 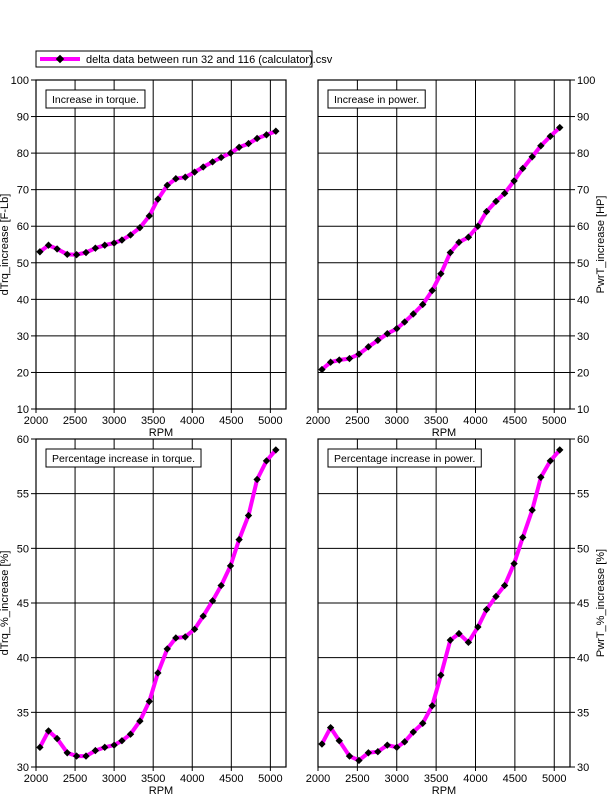 I want to click on legend-box, so click(x=174, y=59).